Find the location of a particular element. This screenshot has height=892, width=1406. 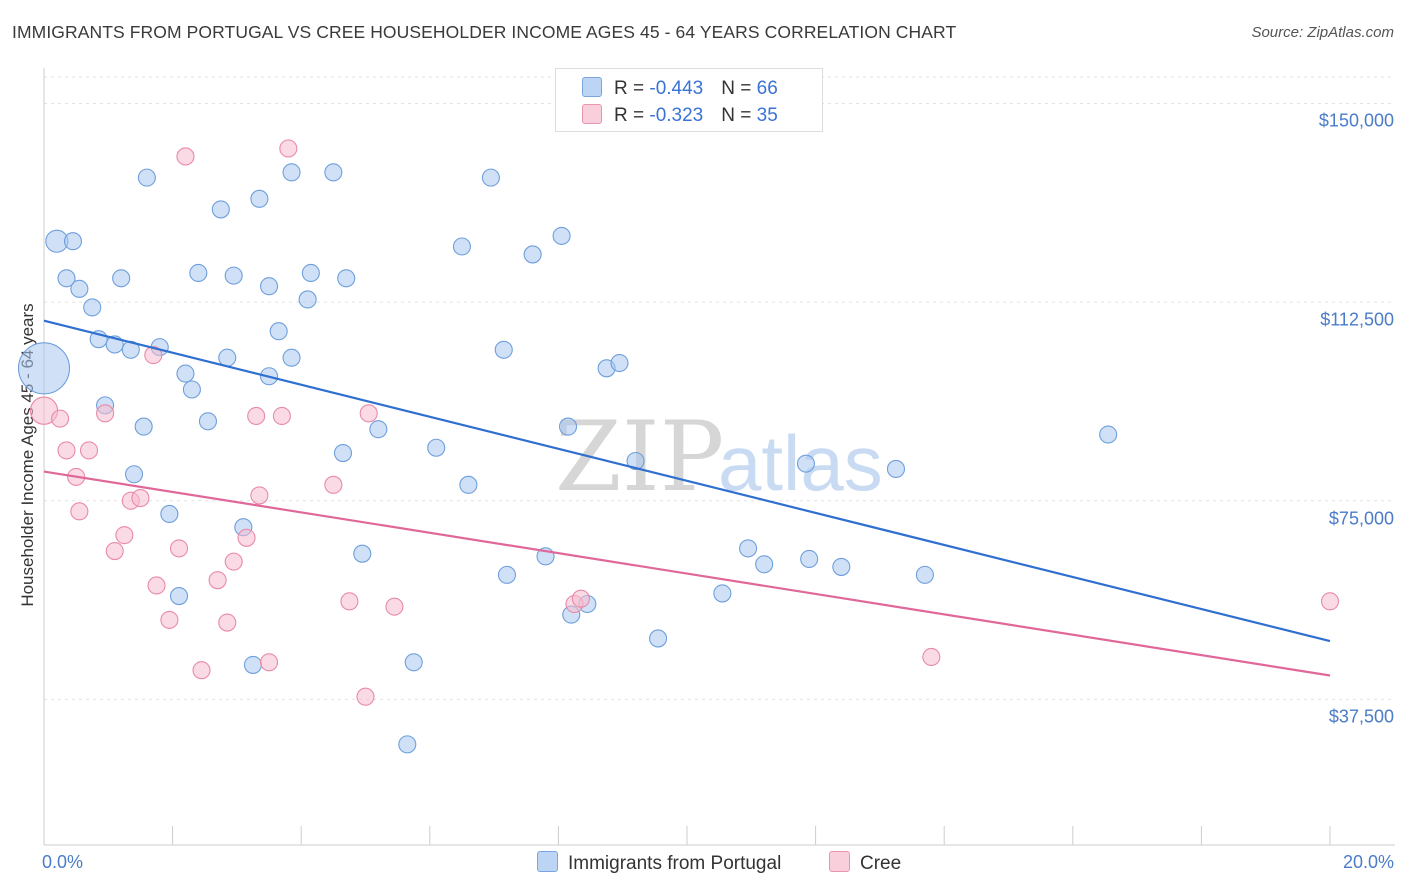

correlation-legend: R = -0.443 N = 66 R = -0.323 N = 35 is located at coordinates (689, 100).